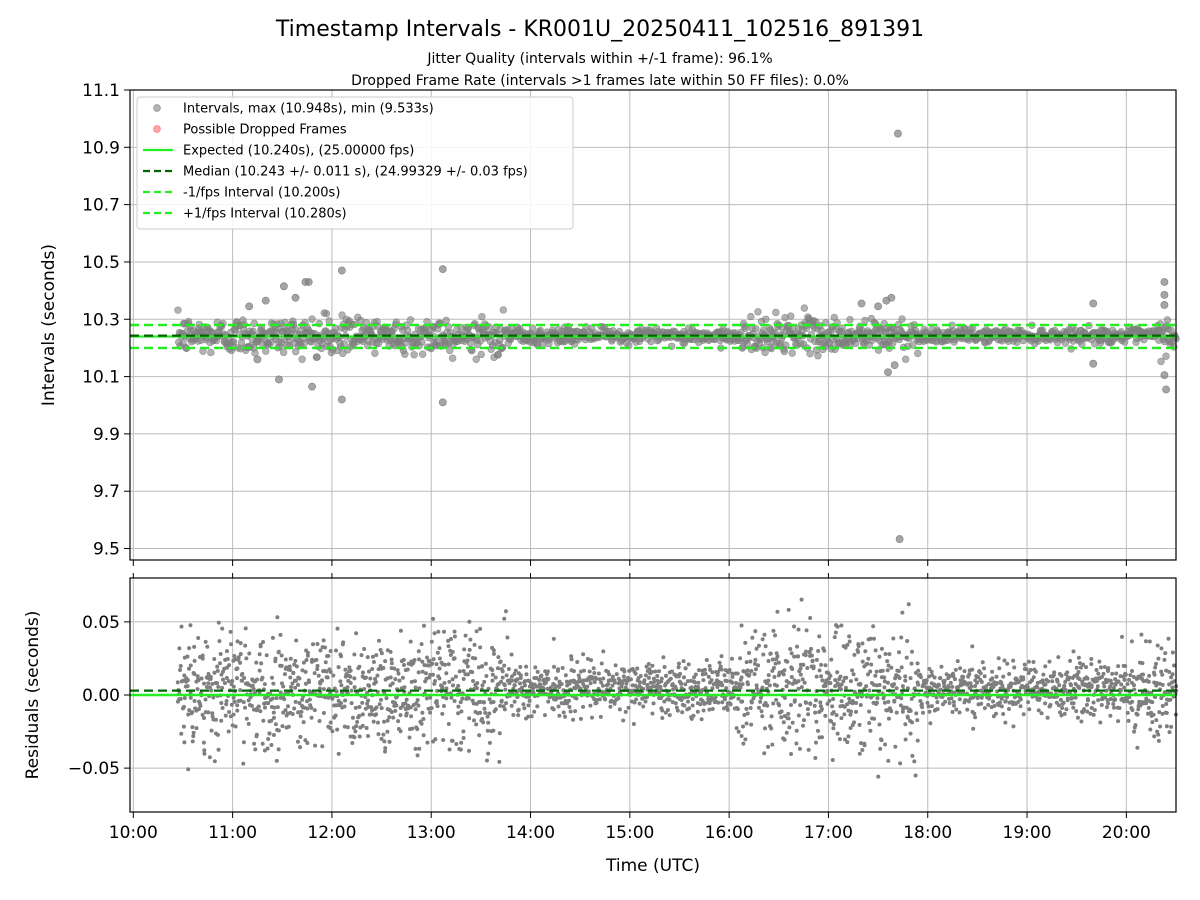  What do you see at coordinates (232, 833) in the screenshot?
I see `x-tick-label: 11:00` at bounding box center [232, 833].